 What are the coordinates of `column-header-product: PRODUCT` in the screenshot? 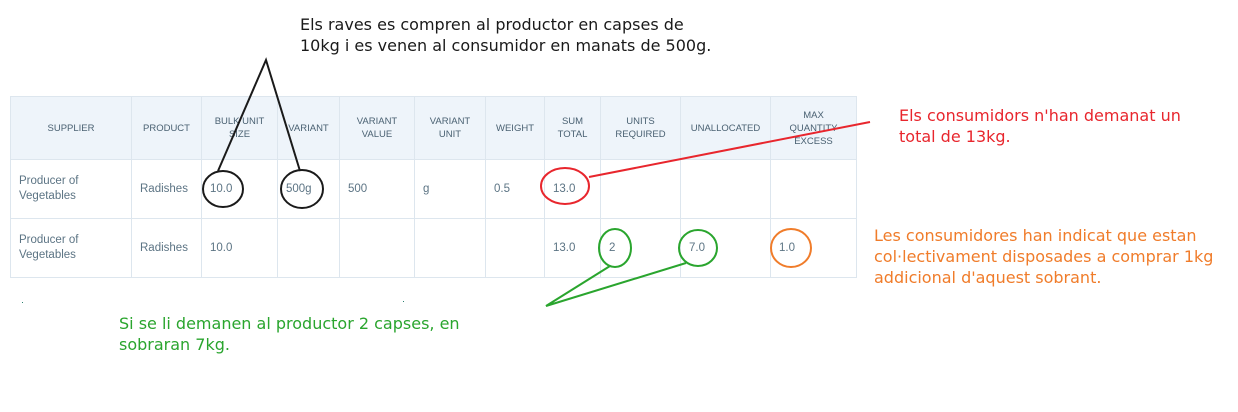 It's located at (166, 128).